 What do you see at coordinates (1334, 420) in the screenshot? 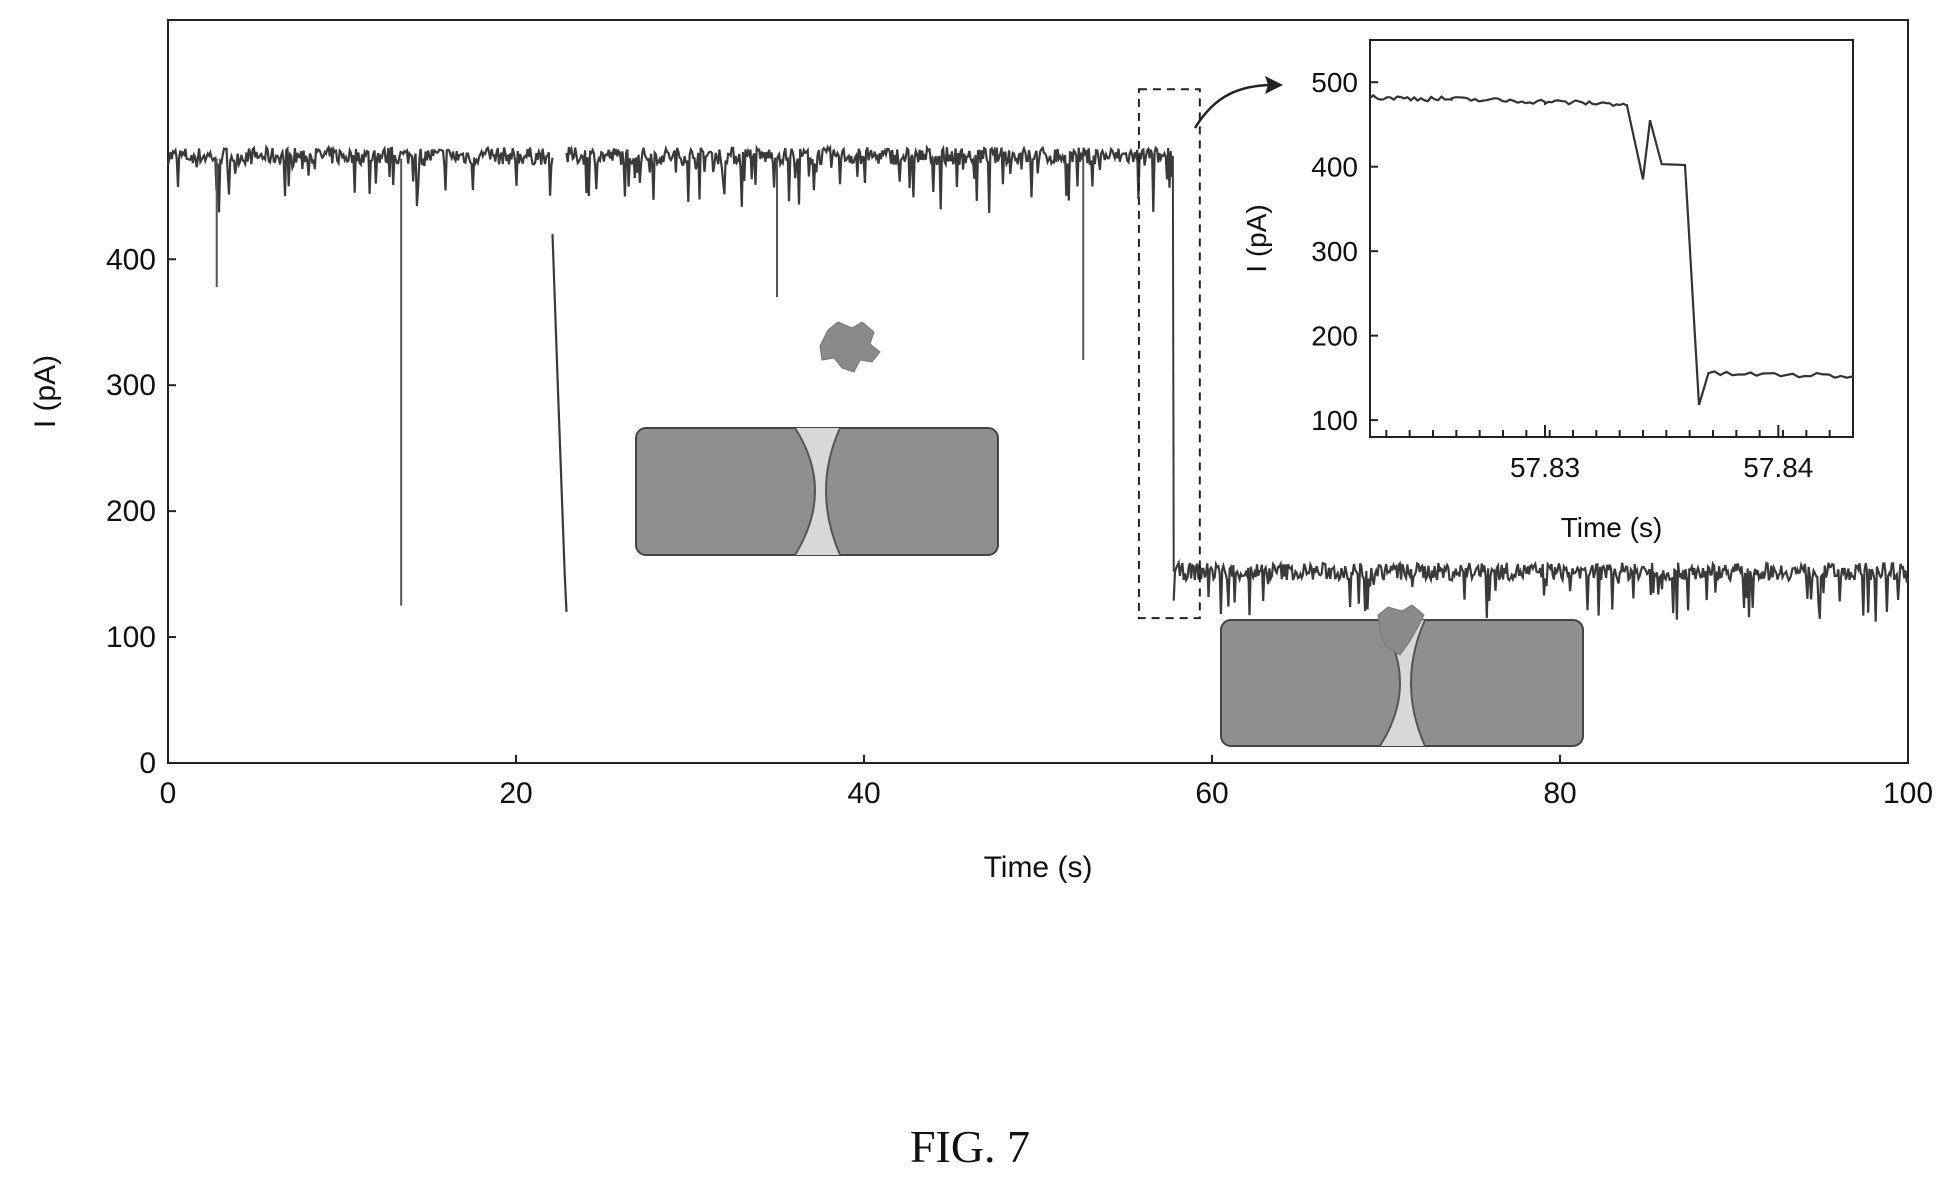
I see `inset-y-tick-label-0: 100` at bounding box center [1334, 420].